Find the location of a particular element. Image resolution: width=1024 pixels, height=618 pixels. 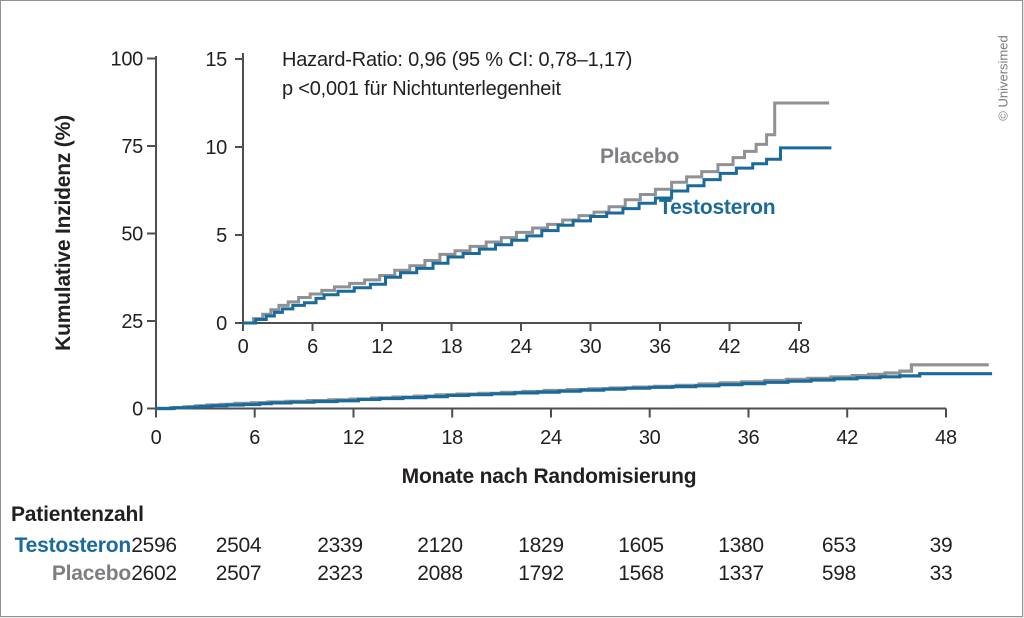

annotation-line-2: p <0,001 für Nichtunterlegenheit is located at coordinates (421, 89).